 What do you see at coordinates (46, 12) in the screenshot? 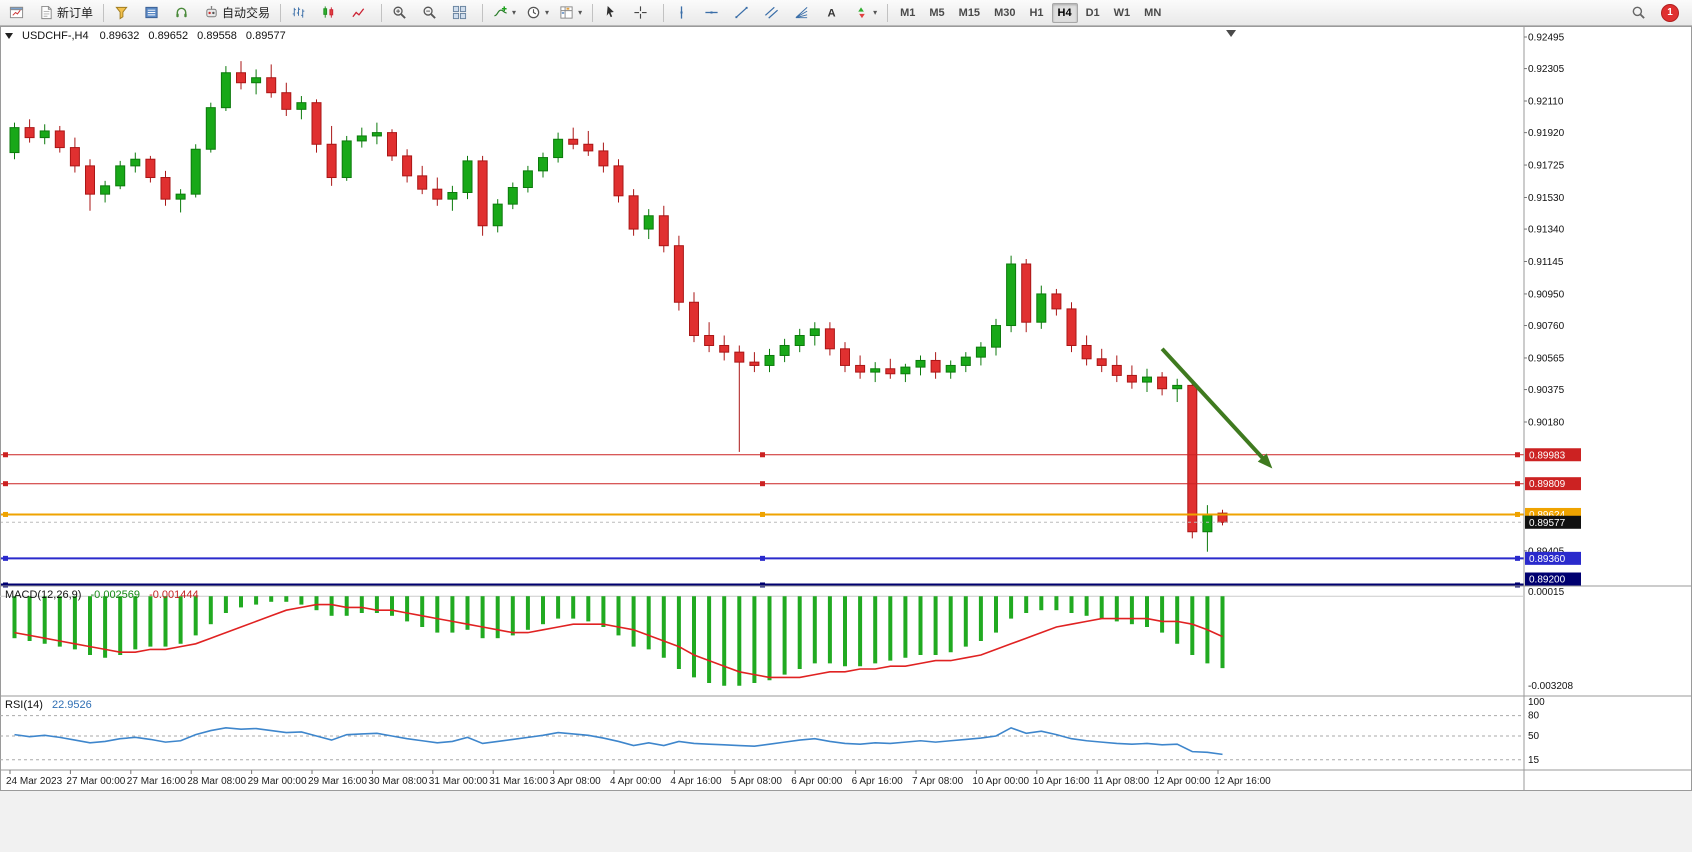
I see `new-order-icon` at bounding box center [46, 12].